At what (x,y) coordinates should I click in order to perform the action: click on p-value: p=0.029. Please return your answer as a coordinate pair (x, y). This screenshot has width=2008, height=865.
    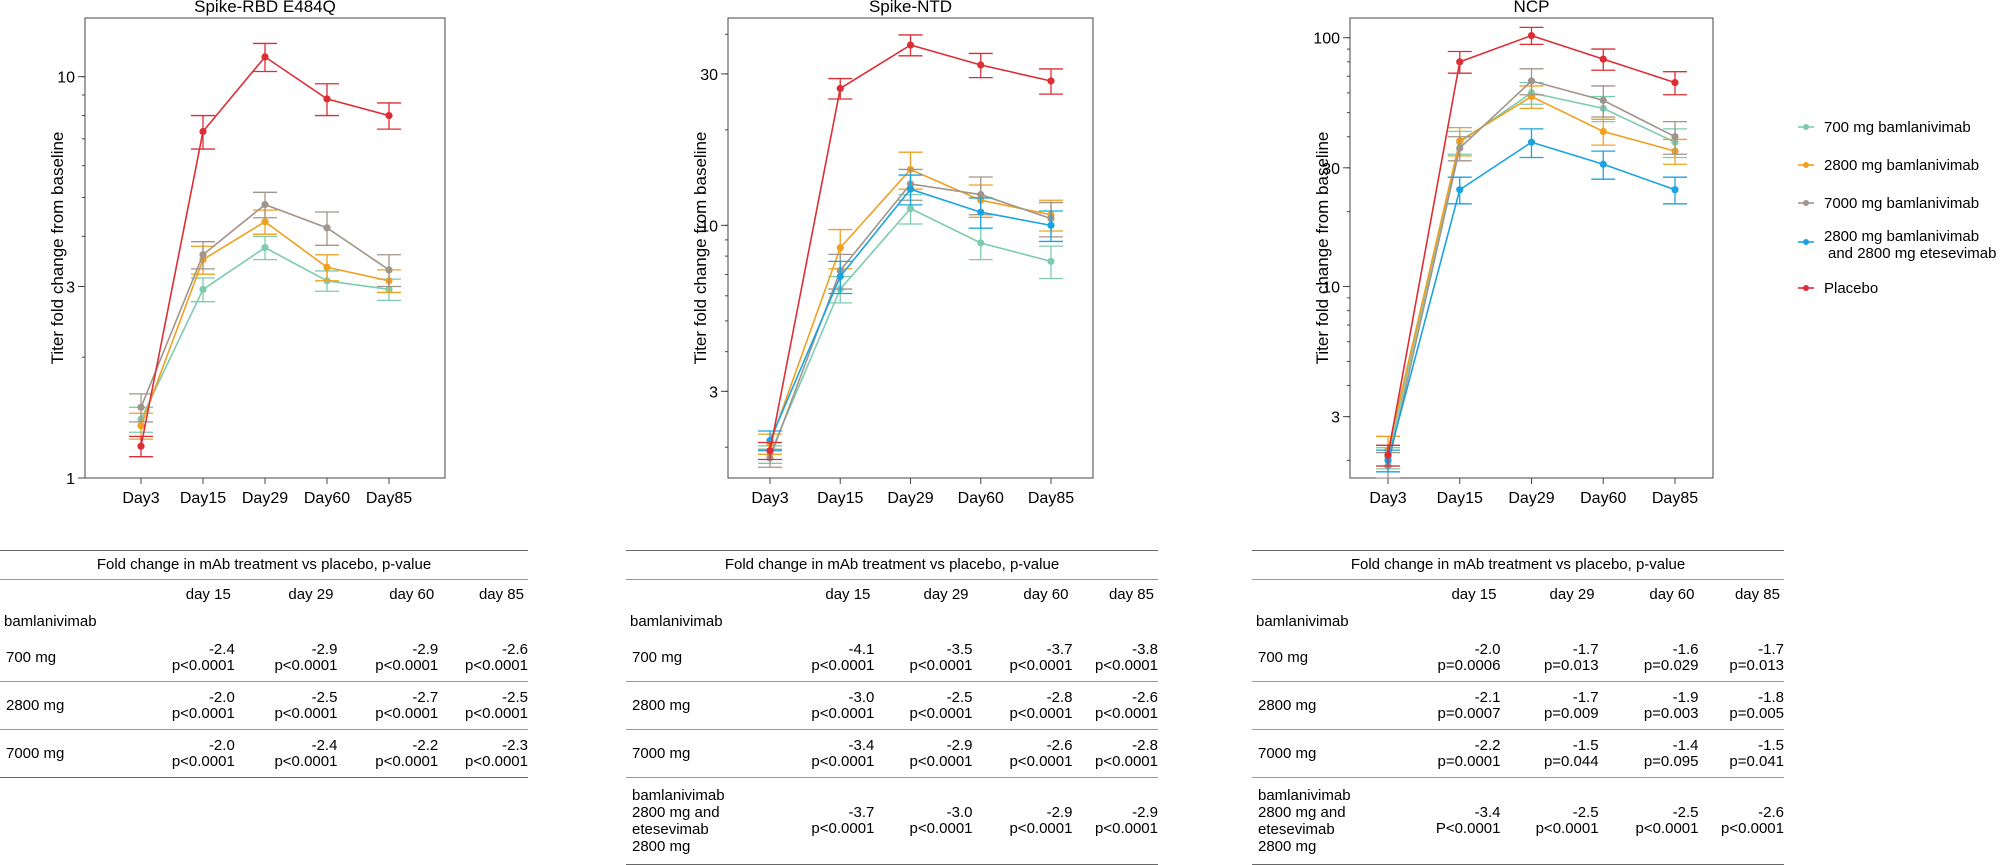
    Looking at the image, I should click on (1671, 665).